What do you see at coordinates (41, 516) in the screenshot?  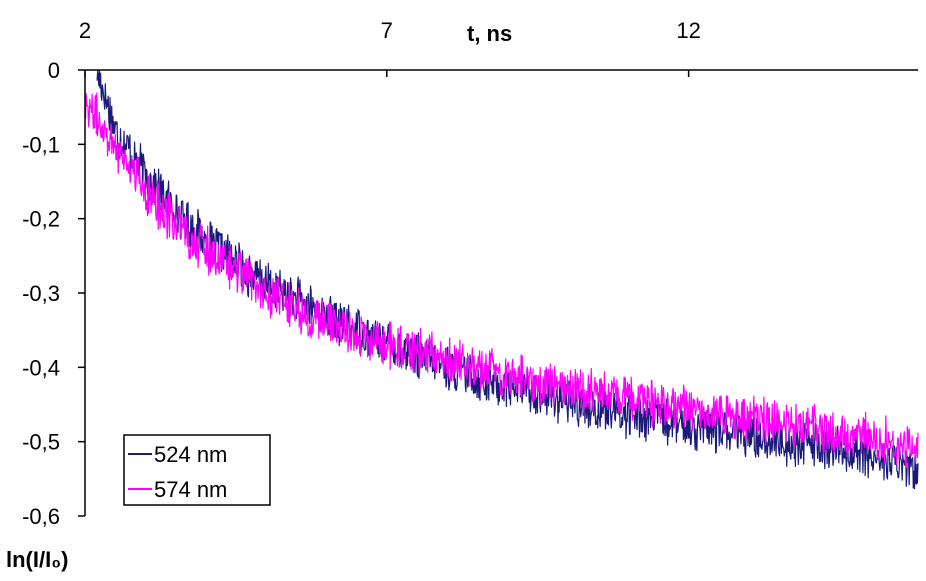 I see `y-tick-label: -0,6` at bounding box center [41, 516].